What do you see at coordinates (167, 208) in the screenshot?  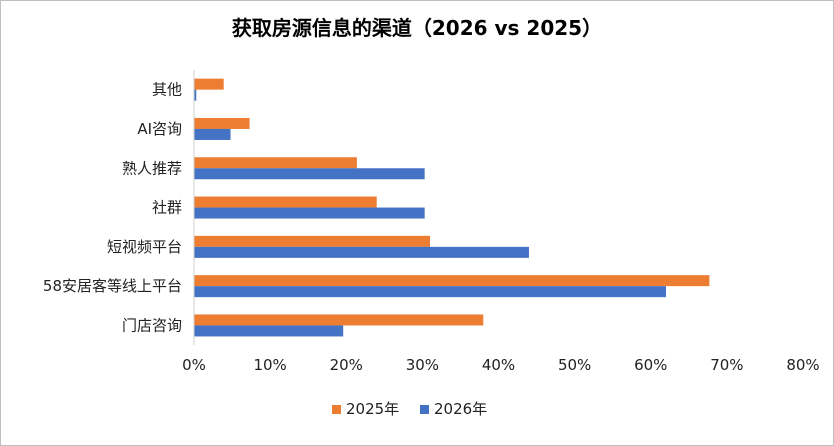 I see `category-label: 社群` at bounding box center [167, 208].